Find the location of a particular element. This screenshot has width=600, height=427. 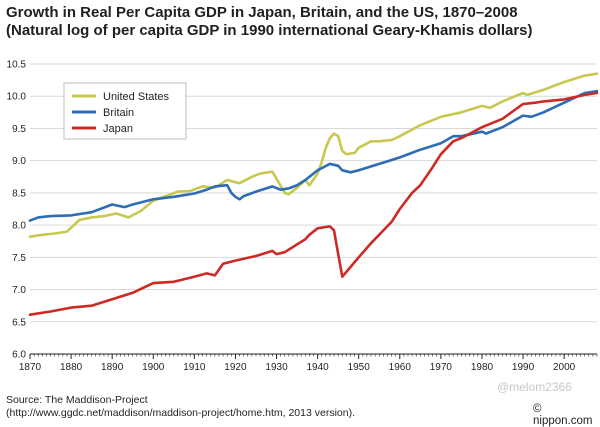

x-tick-label: 2000 is located at coordinates (564, 367).